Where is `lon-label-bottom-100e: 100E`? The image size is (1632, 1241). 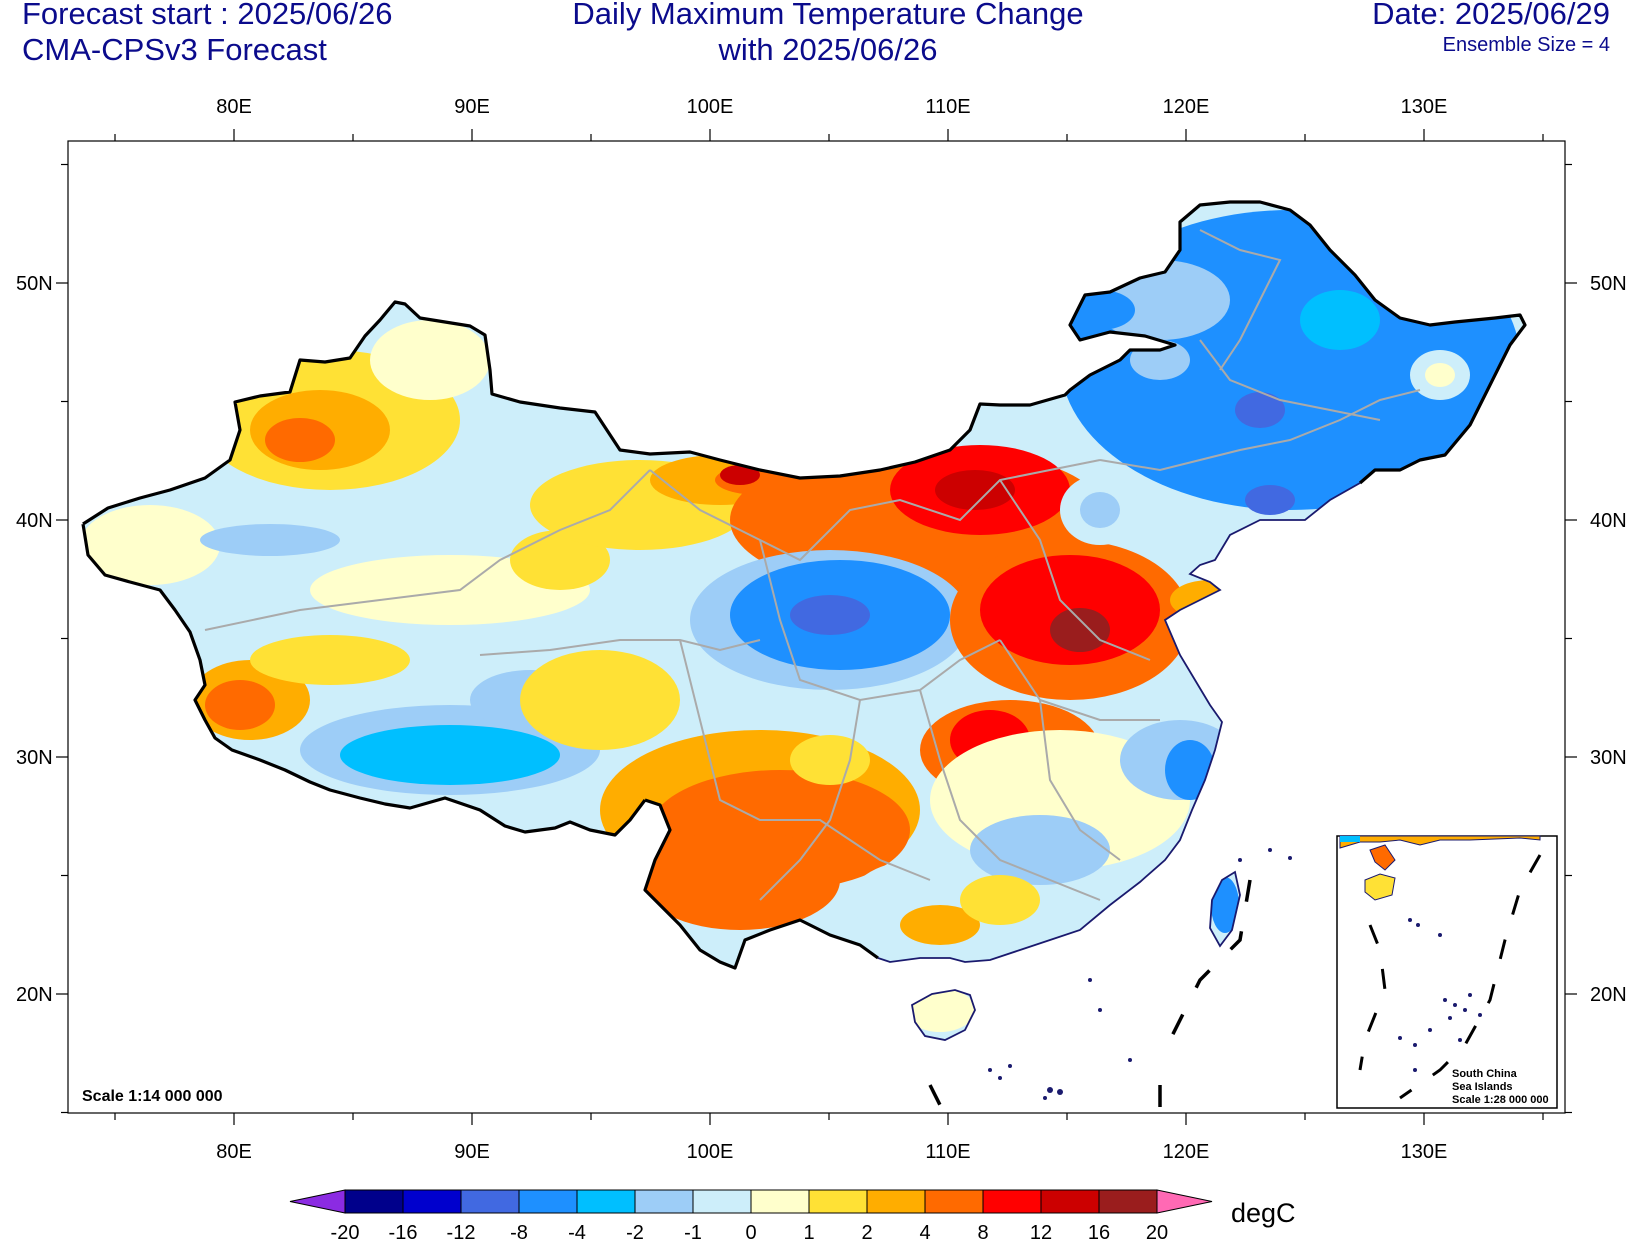 lon-label-bottom-100e: 100E is located at coordinates (710, 1152).